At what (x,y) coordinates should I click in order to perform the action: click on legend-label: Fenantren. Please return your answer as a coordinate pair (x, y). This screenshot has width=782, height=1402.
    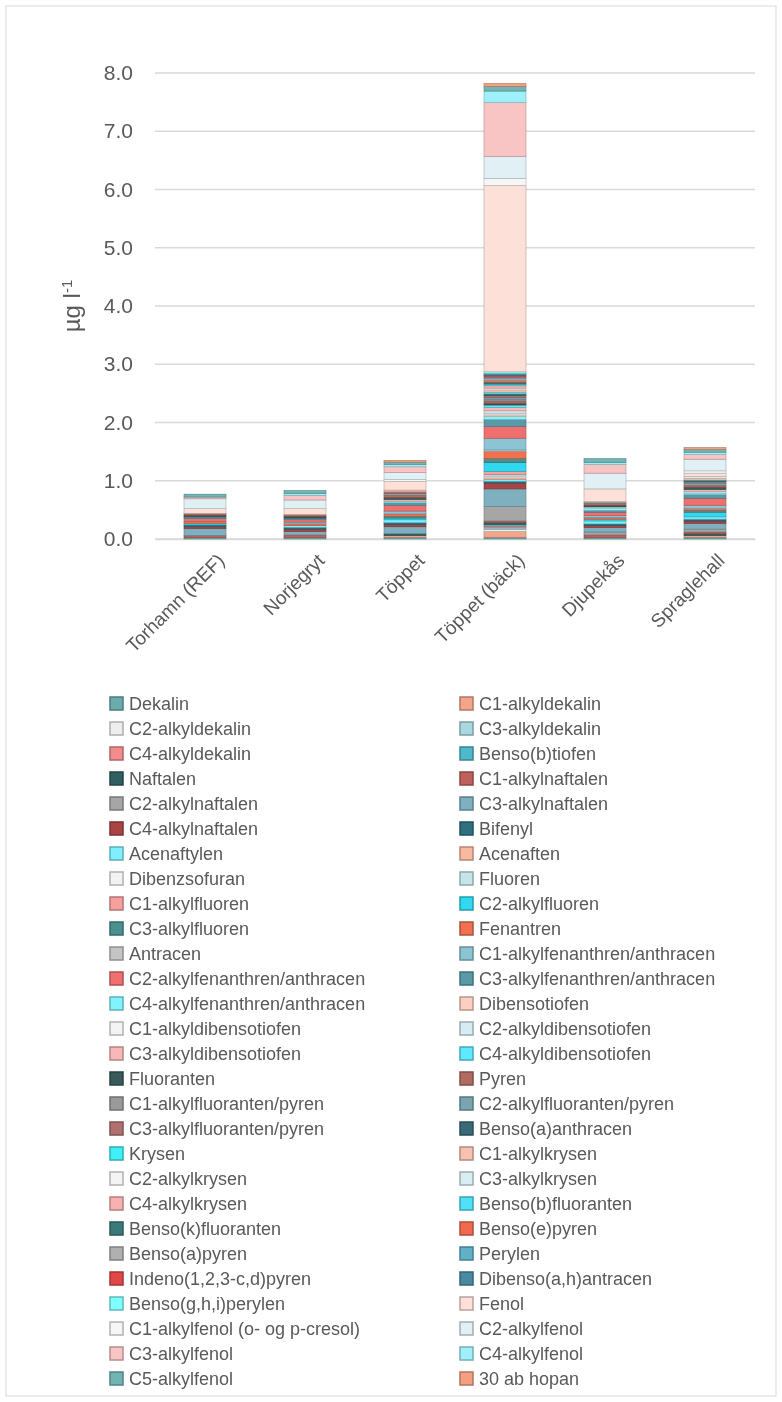
    Looking at the image, I should click on (520, 929).